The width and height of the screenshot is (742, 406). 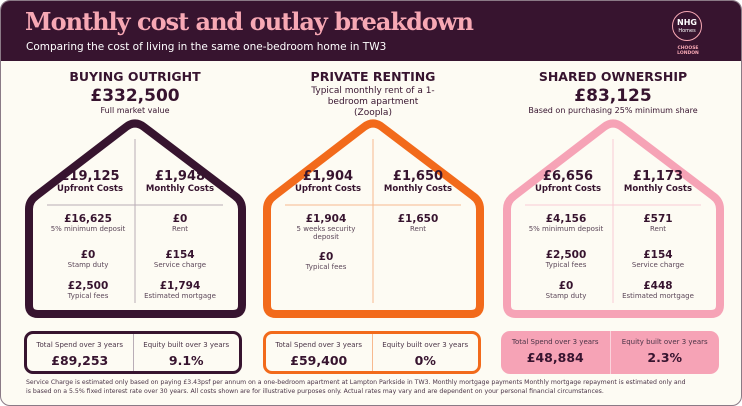 I want to click on section-title: PRIVATE RENTING, so click(x=373, y=76).